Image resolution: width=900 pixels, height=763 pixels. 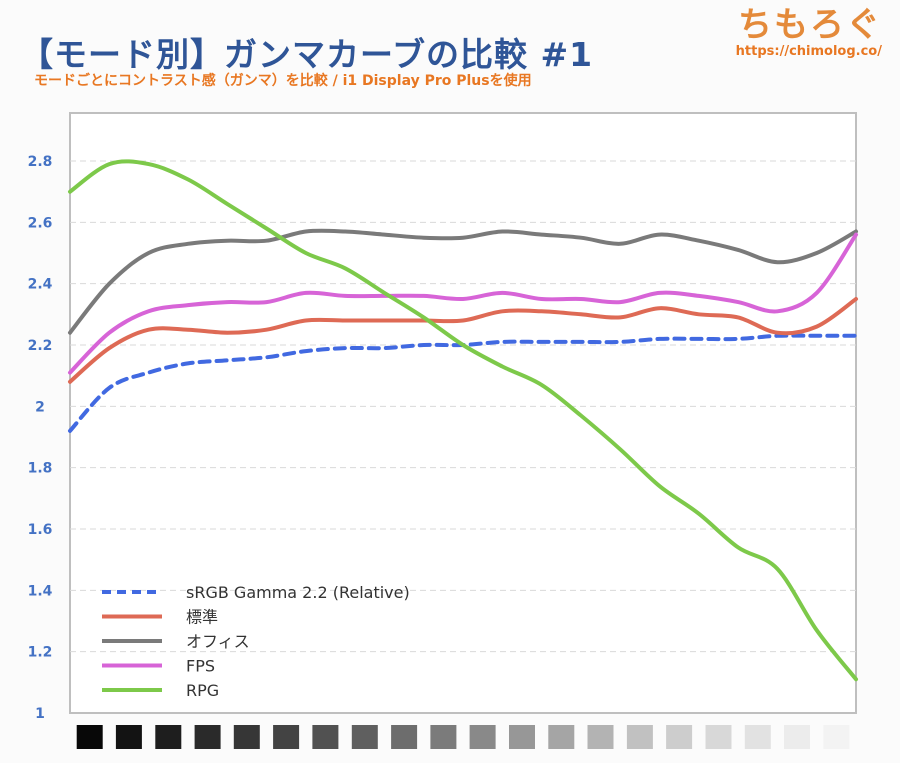 I want to click on logo-url: https://chimolog.co/, so click(x=808, y=51).